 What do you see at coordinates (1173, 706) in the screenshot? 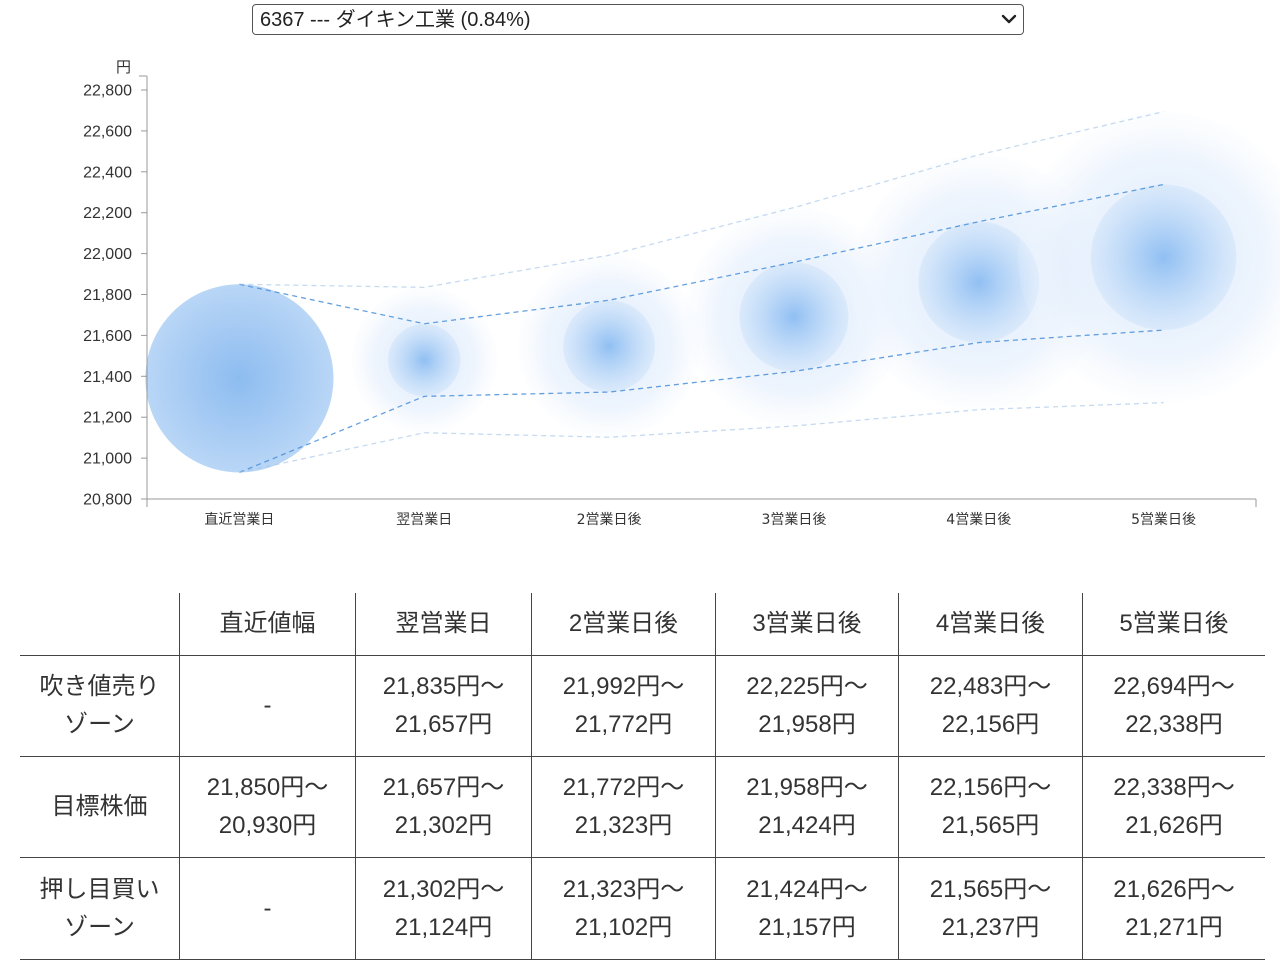
I see `price-cell: 22,694円〜 22,338円` at bounding box center [1173, 706].